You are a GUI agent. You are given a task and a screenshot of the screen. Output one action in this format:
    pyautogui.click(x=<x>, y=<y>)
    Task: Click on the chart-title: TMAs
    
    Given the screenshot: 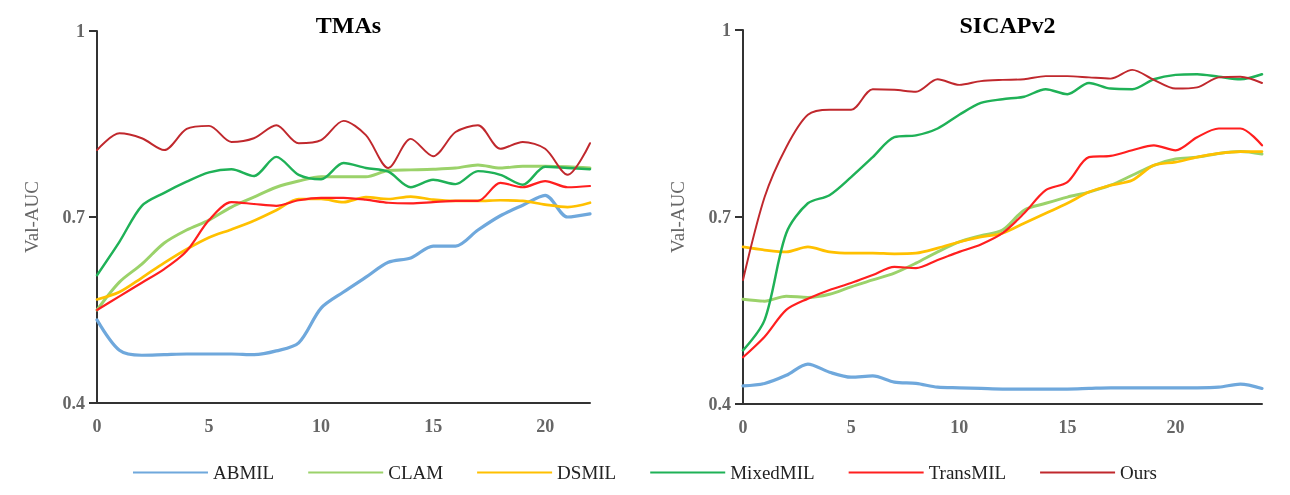 What is the action you would take?
    pyautogui.click(x=348, y=25)
    